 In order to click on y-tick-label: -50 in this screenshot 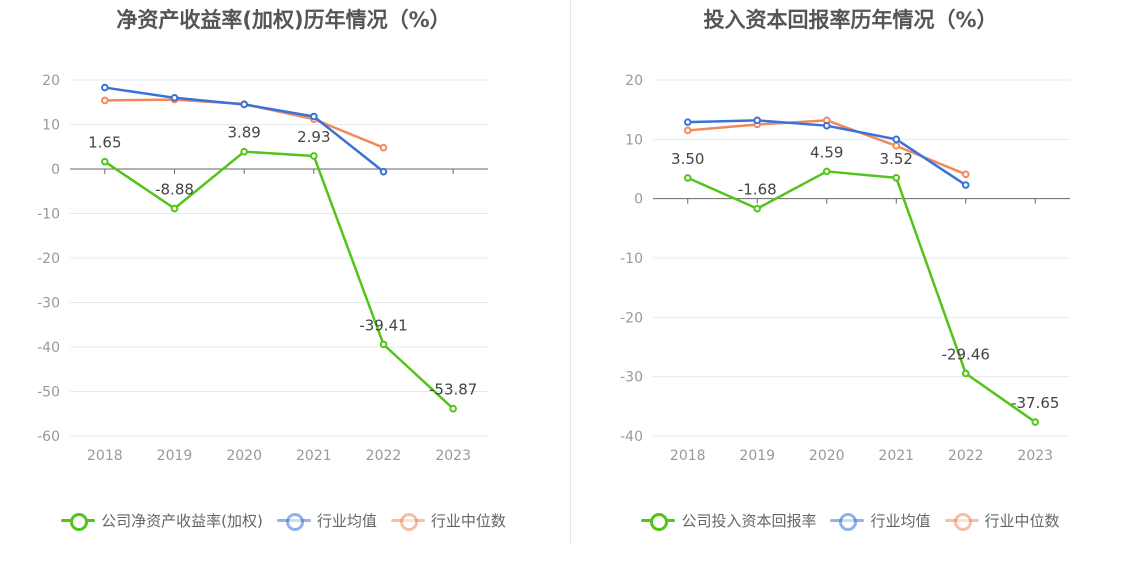, I will do `click(48, 393)`.